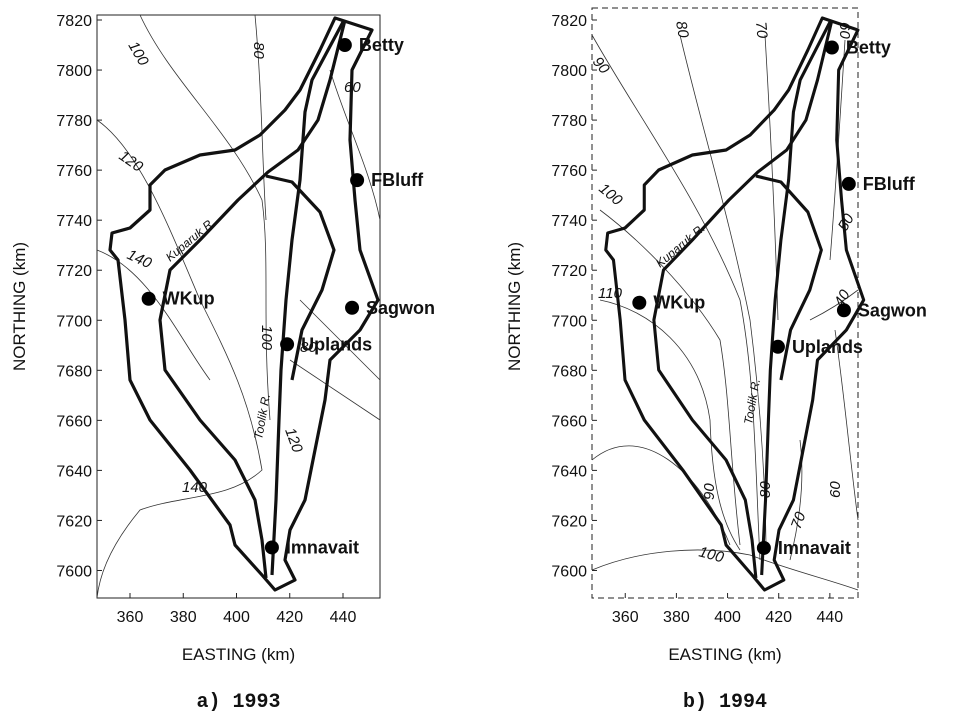 Image resolution: width=962 pixels, height=721 pixels. What do you see at coordinates (846, 222) in the screenshot?
I see `contour-label: 50` at bounding box center [846, 222].